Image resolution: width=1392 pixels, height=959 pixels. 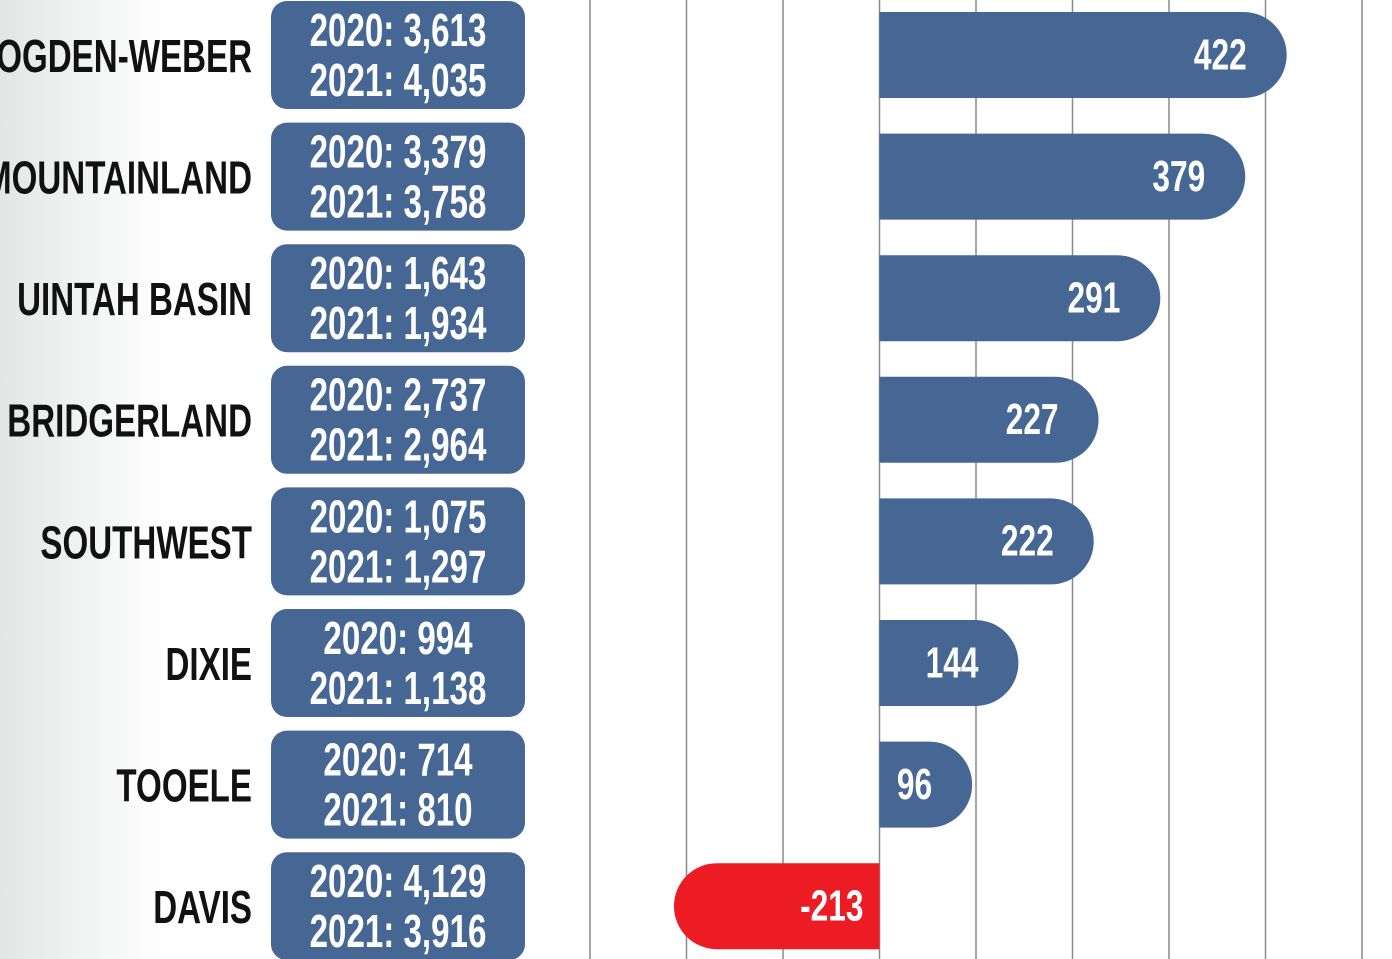 I want to click on category-label: MOUNTAINLAND, so click(x=126, y=178).